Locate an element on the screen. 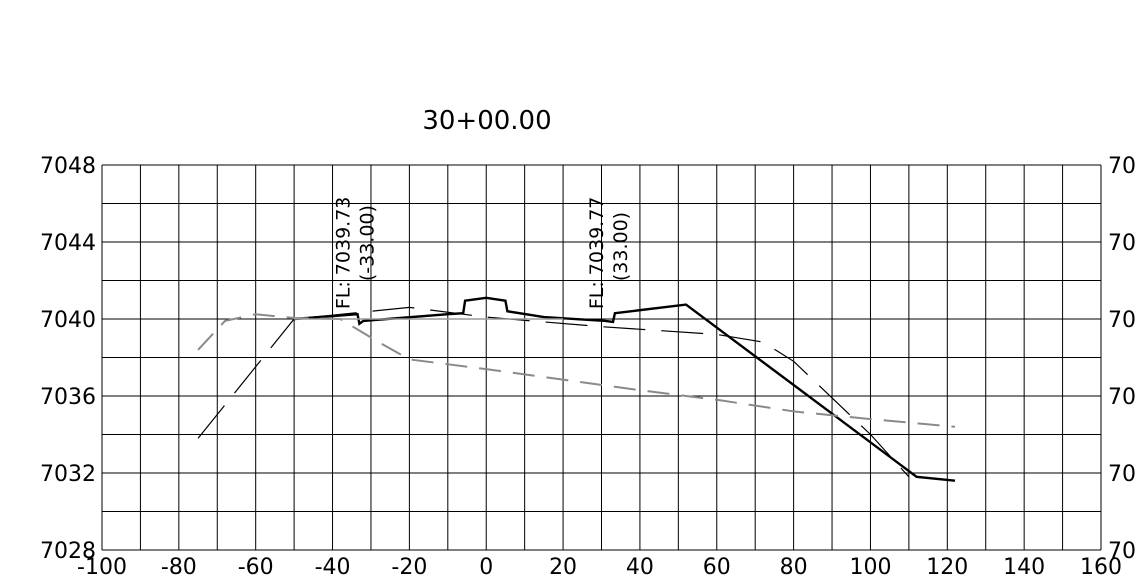 The width and height of the screenshot is (1143, 576). x-tick-label: -20 is located at coordinates (409, 565).